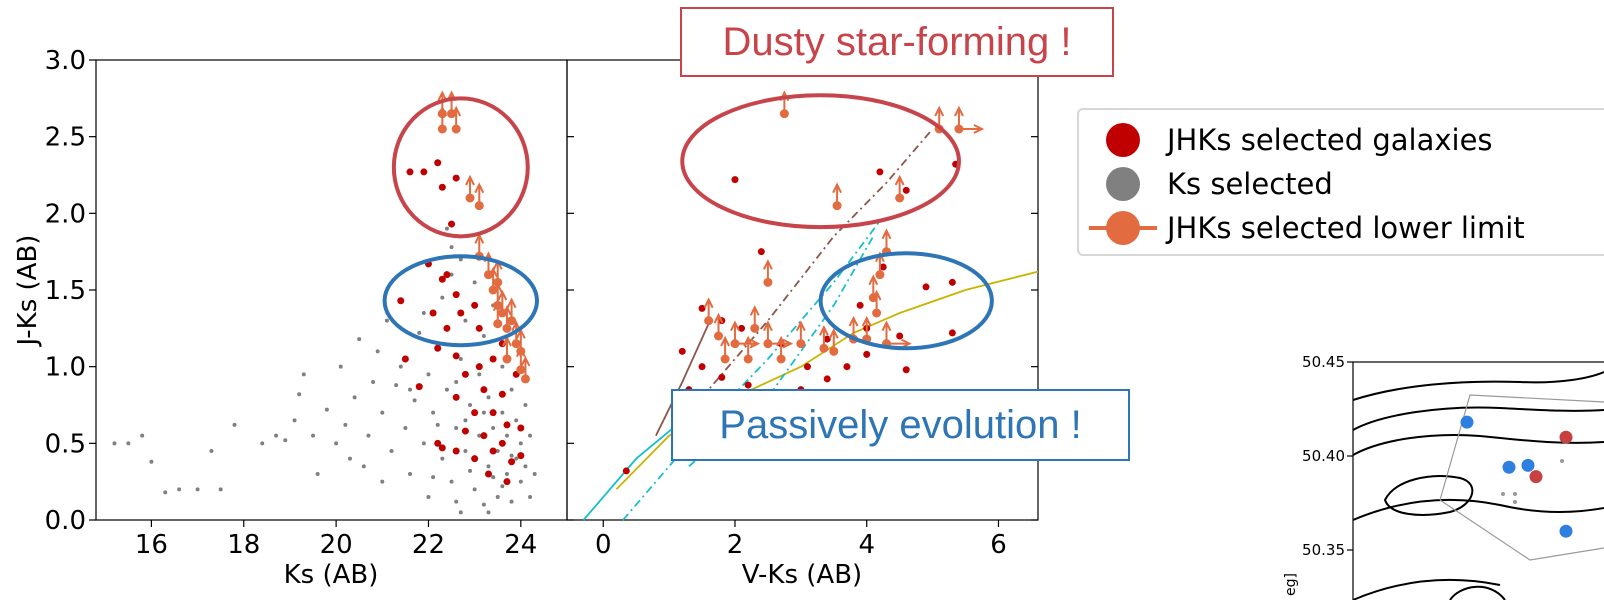 The image size is (1604, 600). Describe the element at coordinates (460, 167) in the screenshot. I see `dusty-region-ellipse` at that location.